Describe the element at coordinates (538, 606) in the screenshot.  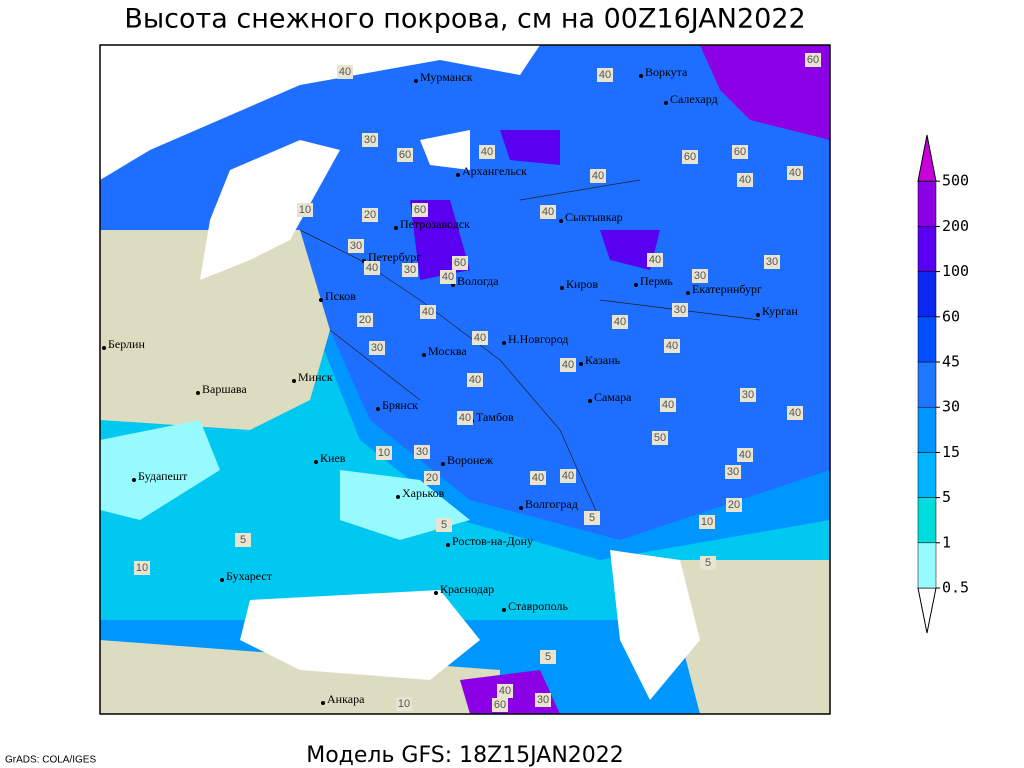
I see `city-label: Ставрополь` at that location.